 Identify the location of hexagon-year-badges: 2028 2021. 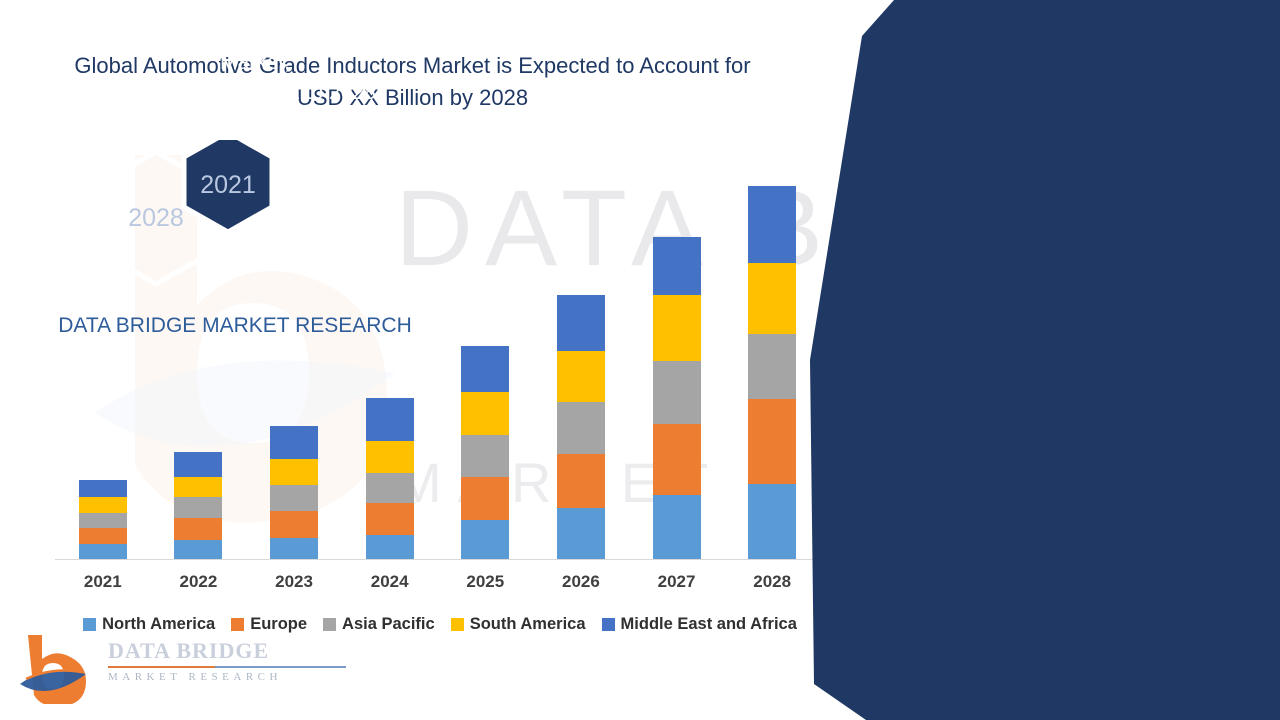
(240, 209).